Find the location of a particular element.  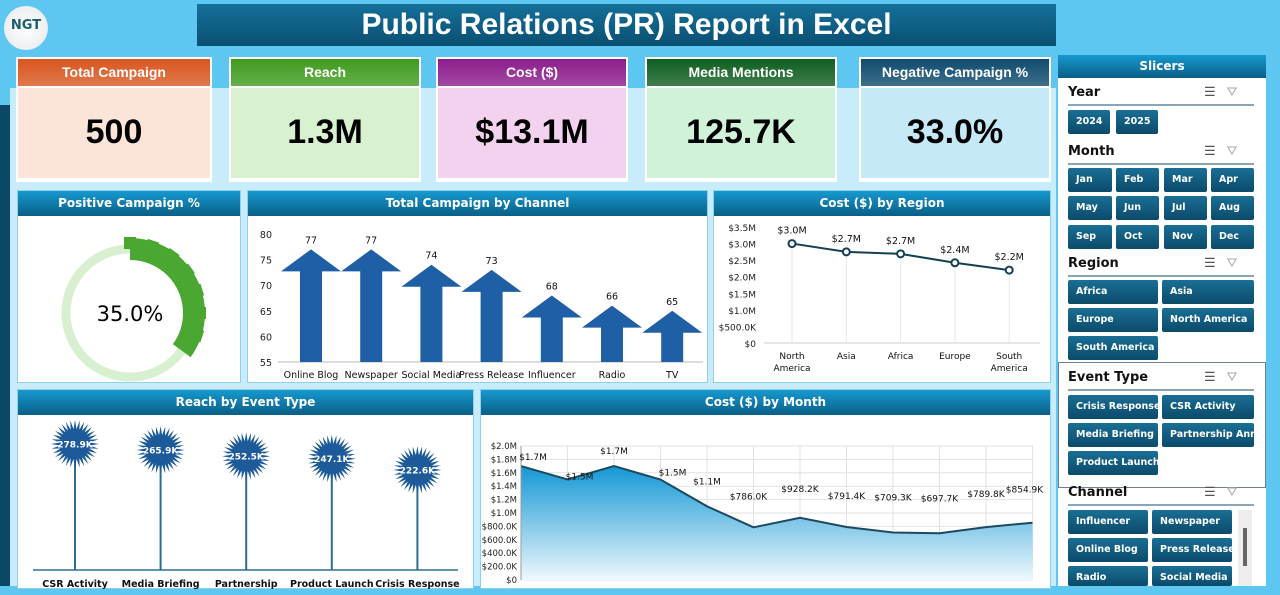

kpi-value: $13.1M is located at coordinates (532, 133).